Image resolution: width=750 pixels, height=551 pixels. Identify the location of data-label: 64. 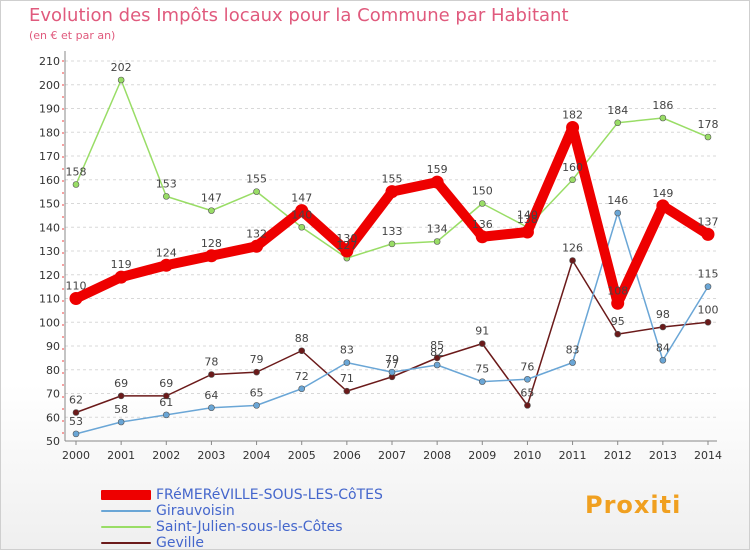
(211, 395).